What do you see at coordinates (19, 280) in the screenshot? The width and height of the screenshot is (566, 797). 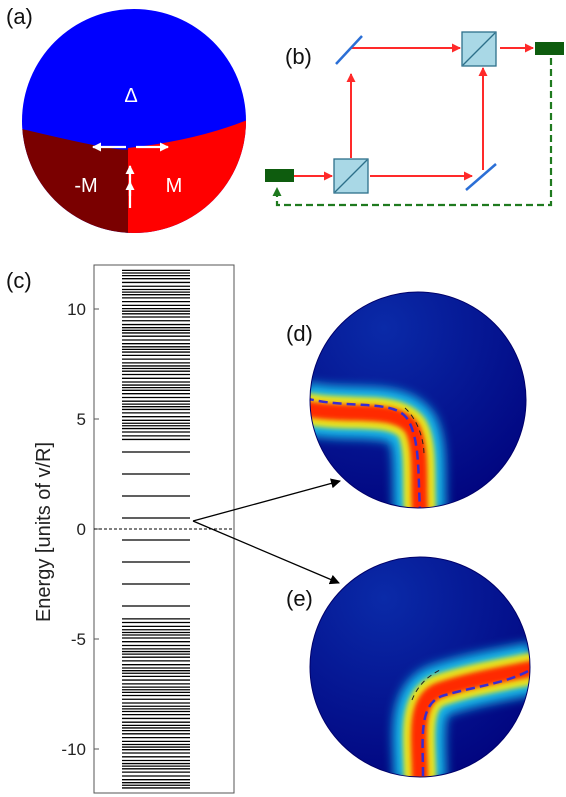 I see `panel-c-label: (c)` at bounding box center [19, 280].